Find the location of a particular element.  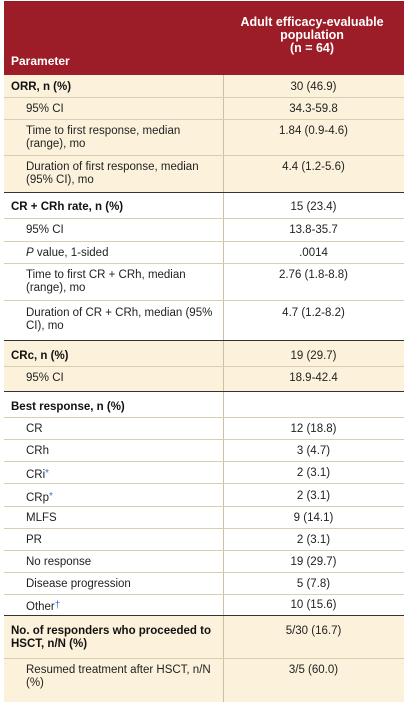

row-value: 30 (46.9) is located at coordinates (313, 87).